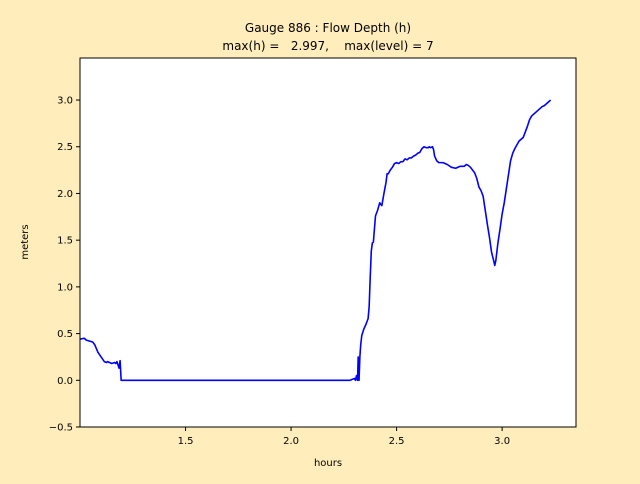 The width and height of the screenshot is (640, 484). What do you see at coordinates (65, 241) in the screenshot?
I see `y-tick-label: 1.5` at bounding box center [65, 241].